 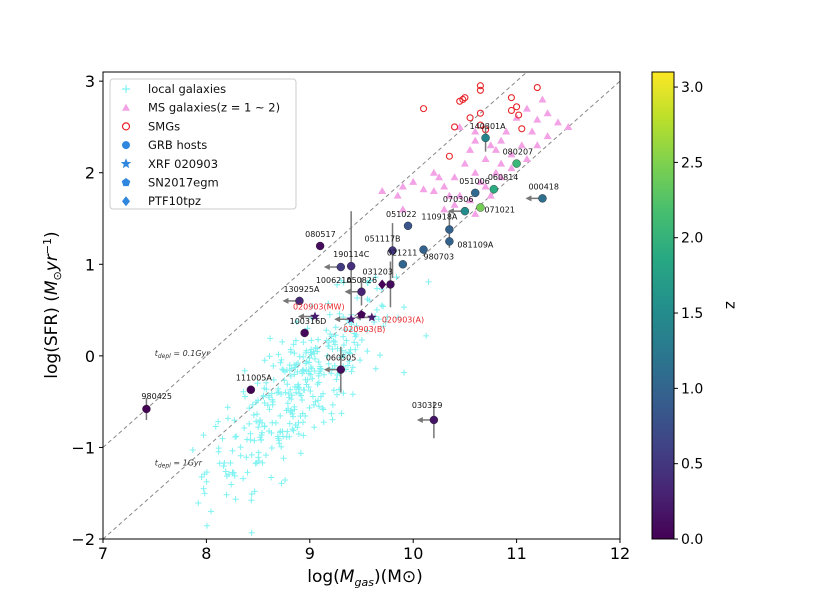 What do you see at coordinates (351, 319) in the screenshot?
I see `xrf-020903-point` at bounding box center [351, 319].